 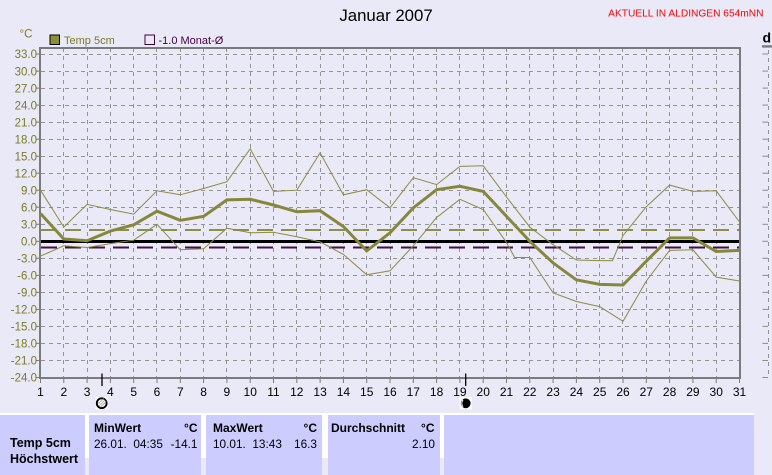 I want to click on svg-text: d, so click(x=767, y=37).